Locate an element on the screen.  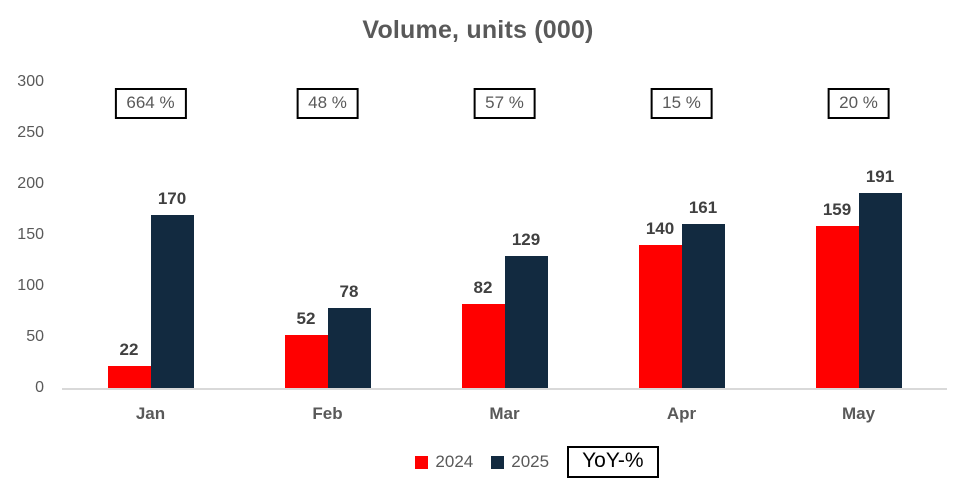
bar-2025-may is located at coordinates (880, 290).